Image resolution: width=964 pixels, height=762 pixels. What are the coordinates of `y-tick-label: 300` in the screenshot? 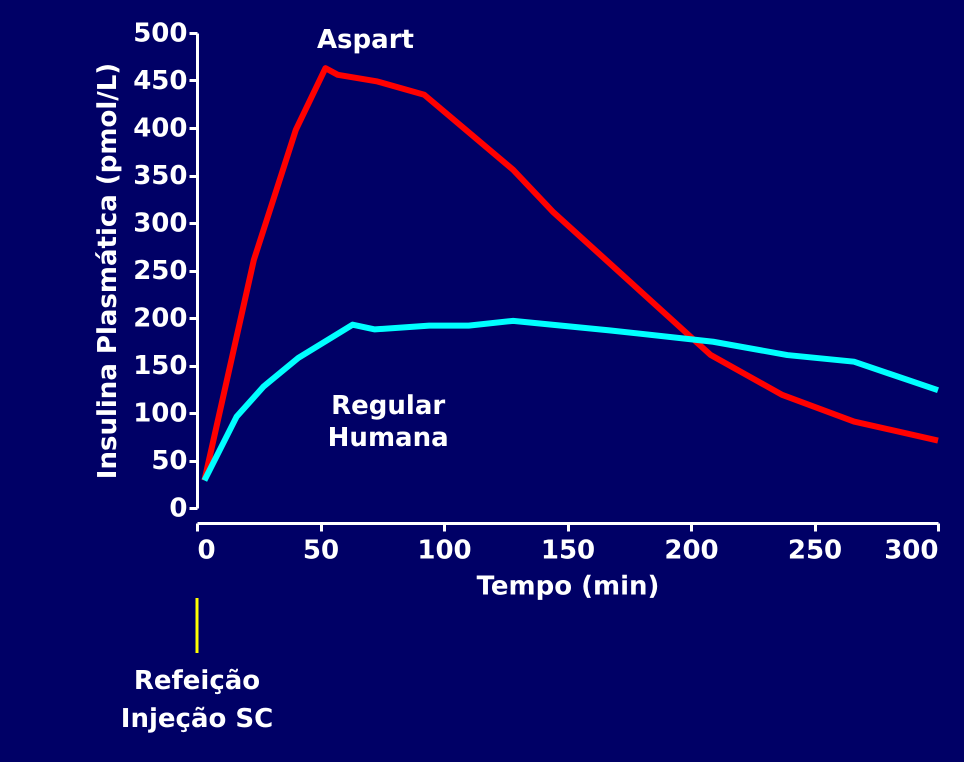 It's located at (160, 223).